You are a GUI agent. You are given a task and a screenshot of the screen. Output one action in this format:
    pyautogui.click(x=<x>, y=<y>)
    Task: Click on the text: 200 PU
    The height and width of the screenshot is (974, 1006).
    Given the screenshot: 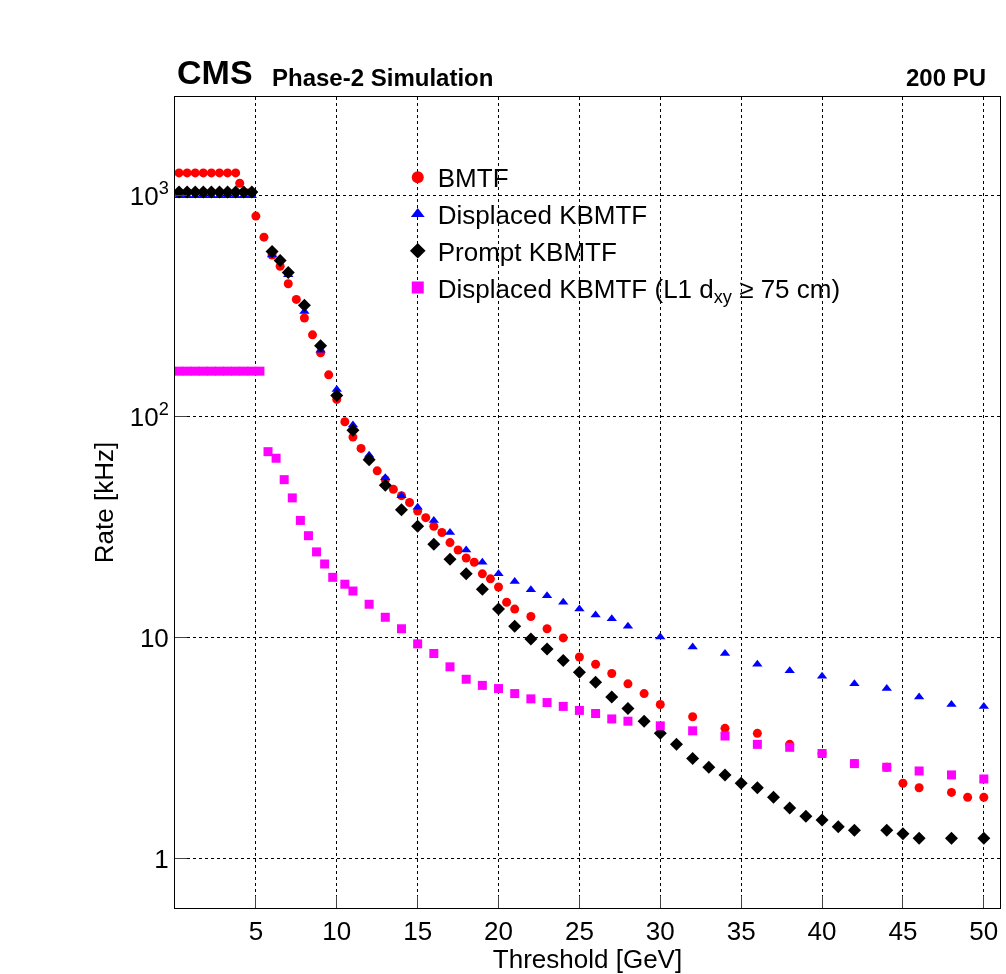 What is the action you would take?
    pyautogui.click(x=946, y=77)
    